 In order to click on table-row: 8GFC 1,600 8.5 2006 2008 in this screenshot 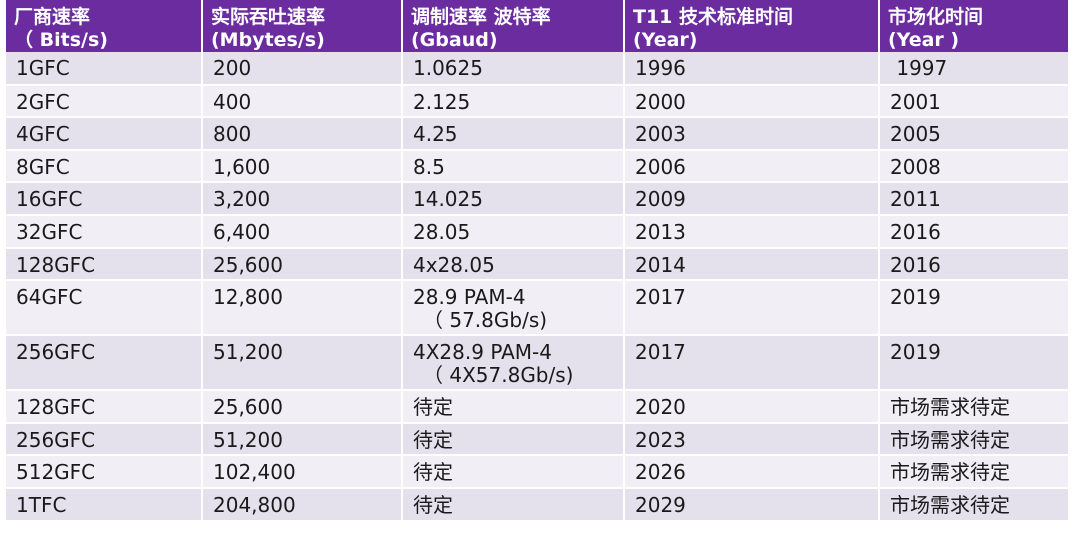, I will do `click(537, 166)`.